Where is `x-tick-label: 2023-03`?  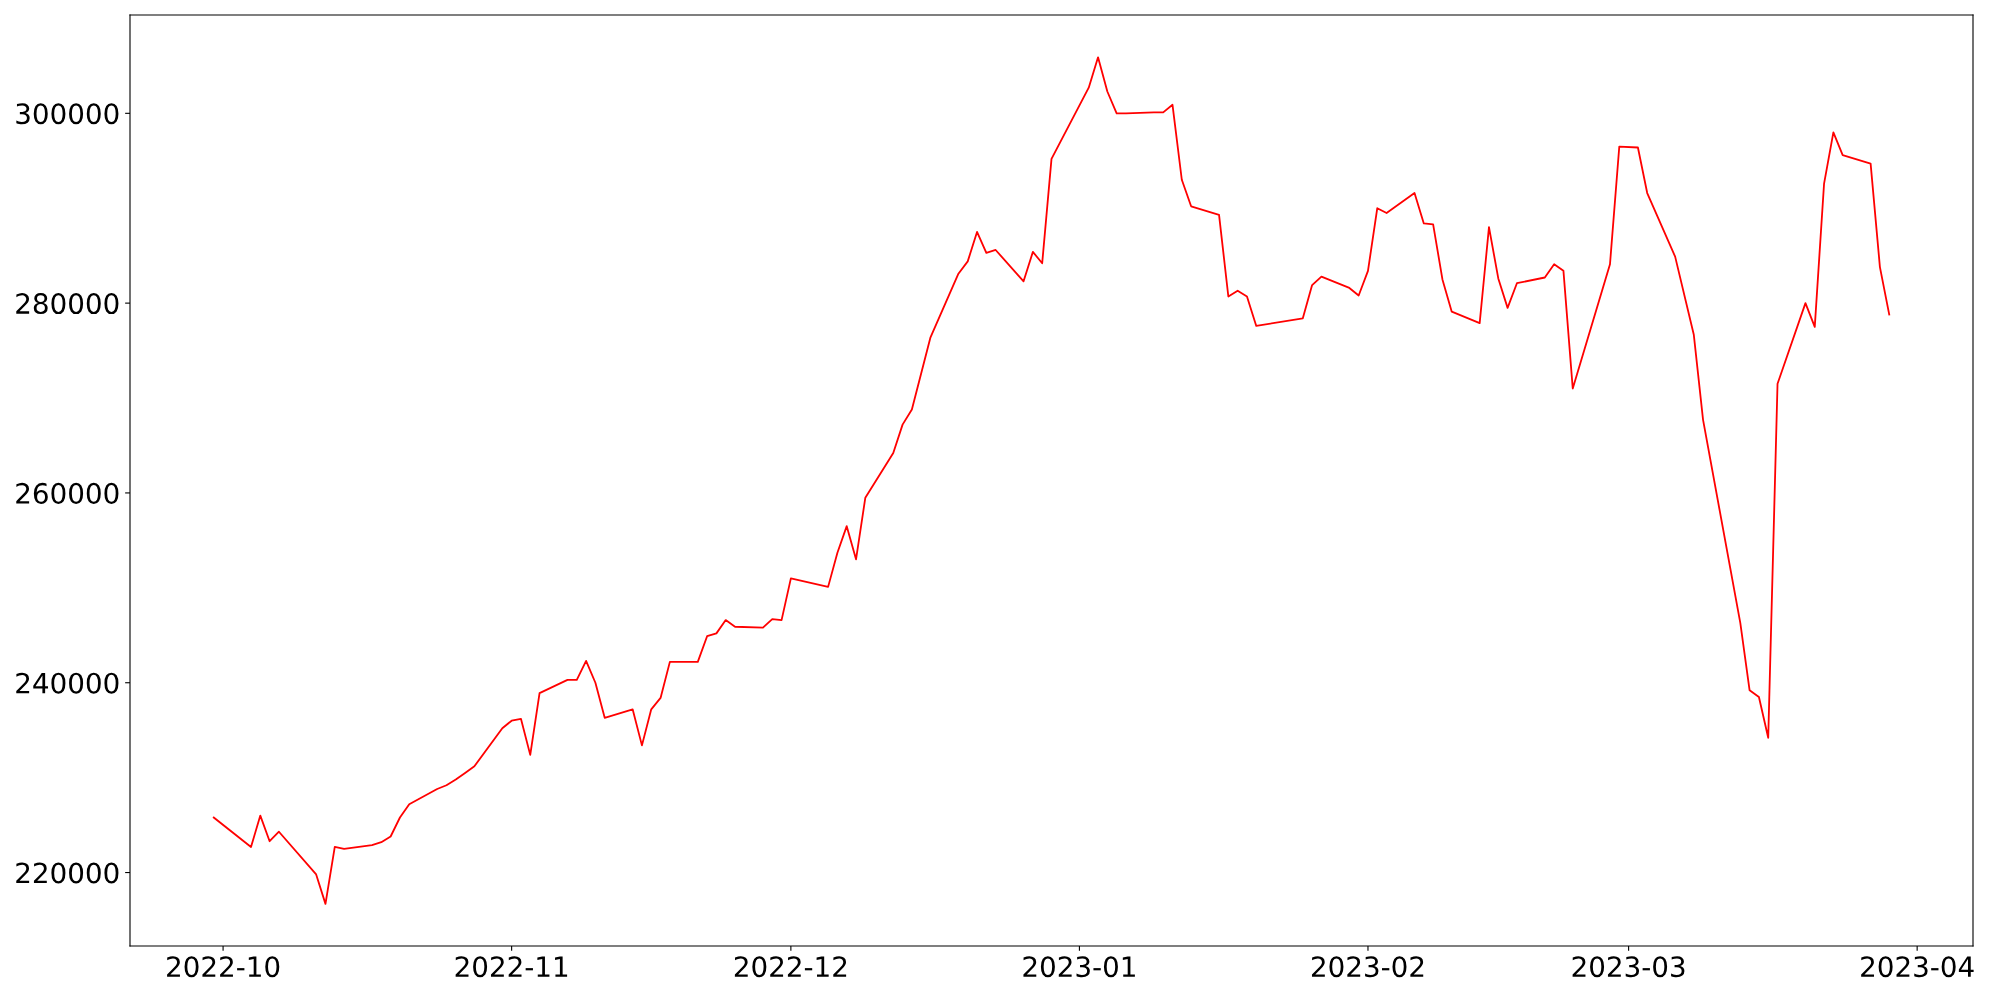 x-tick-label: 2023-03 is located at coordinates (1628, 967).